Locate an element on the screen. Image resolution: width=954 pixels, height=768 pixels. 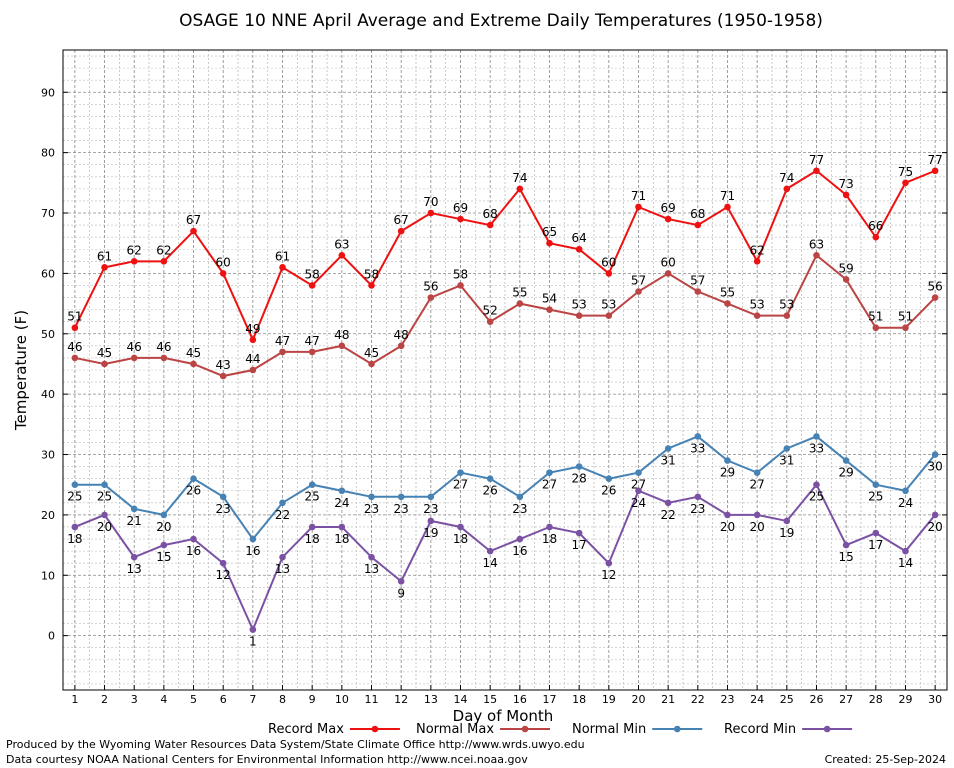
data-label: 56 is located at coordinates (934, 287).